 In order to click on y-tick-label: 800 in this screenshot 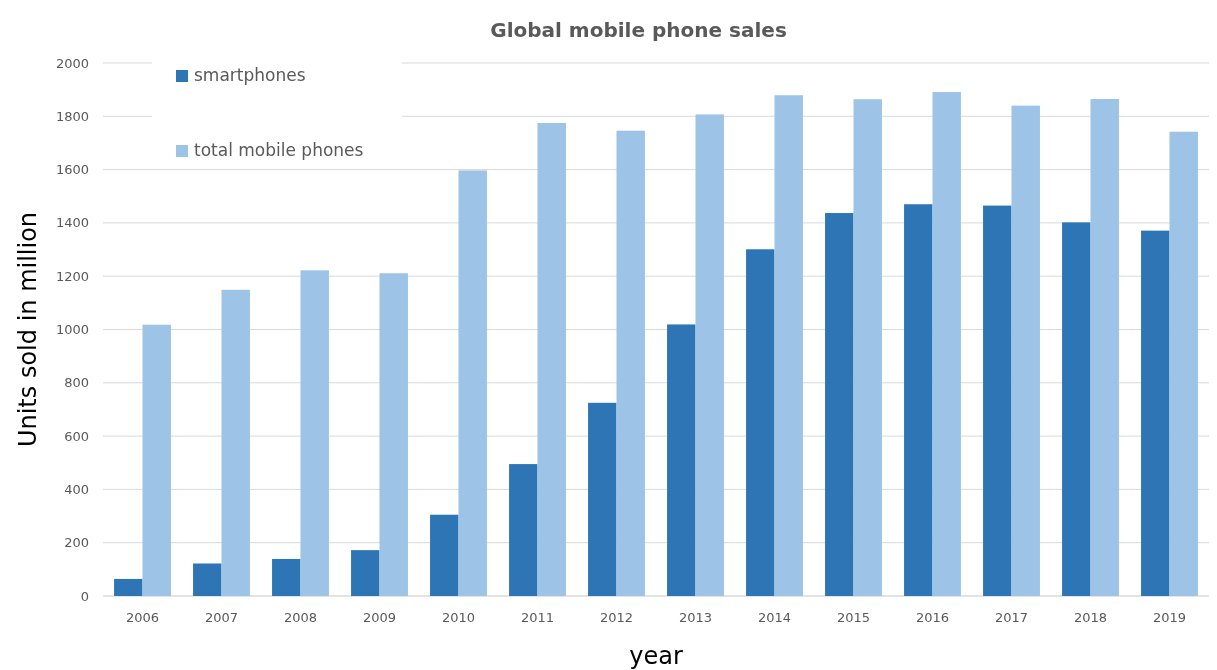, I will do `click(76, 383)`.